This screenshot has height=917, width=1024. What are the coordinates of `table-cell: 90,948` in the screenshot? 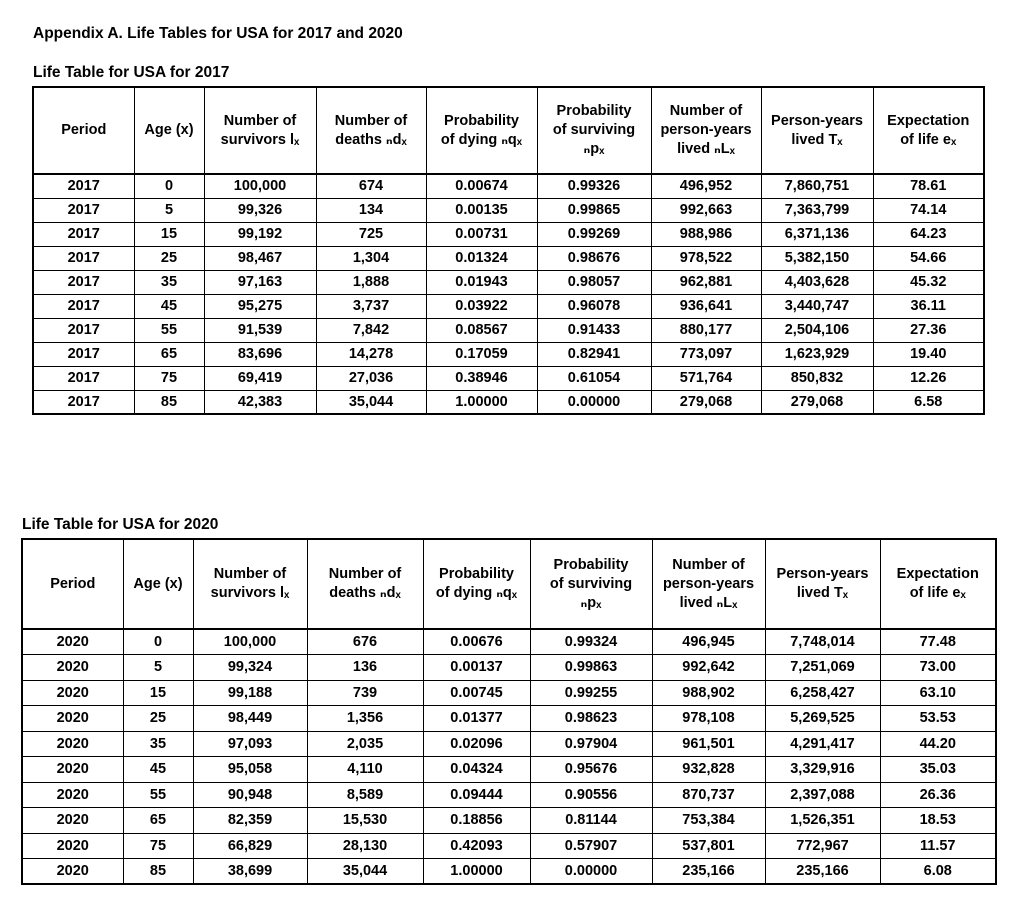 It's located at (250, 794).